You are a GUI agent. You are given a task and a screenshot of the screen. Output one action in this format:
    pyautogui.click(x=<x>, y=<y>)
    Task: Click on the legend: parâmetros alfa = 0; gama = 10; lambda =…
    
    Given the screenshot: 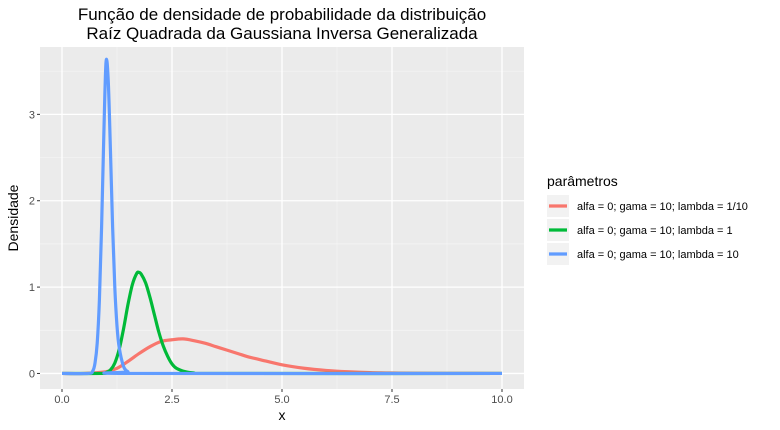 What is the action you would take?
    pyautogui.click(x=647, y=219)
    